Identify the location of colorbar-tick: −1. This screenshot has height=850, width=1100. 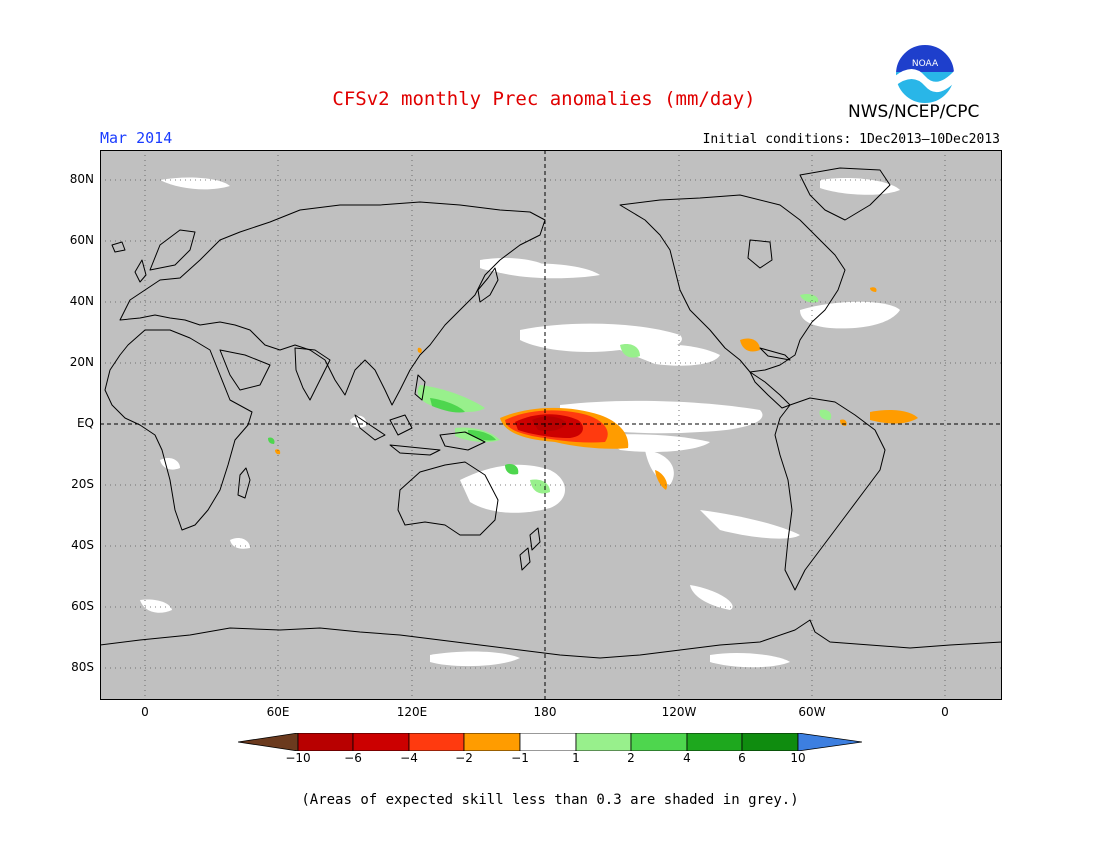
(520, 758).